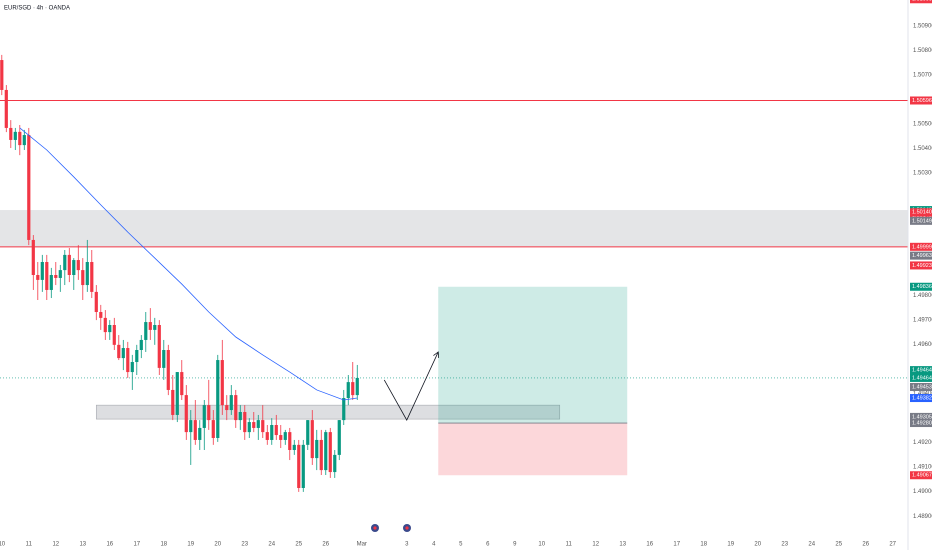 This screenshot has width=932, height=550. I want to click on x-tick-label: Mar, so click(362, 545).